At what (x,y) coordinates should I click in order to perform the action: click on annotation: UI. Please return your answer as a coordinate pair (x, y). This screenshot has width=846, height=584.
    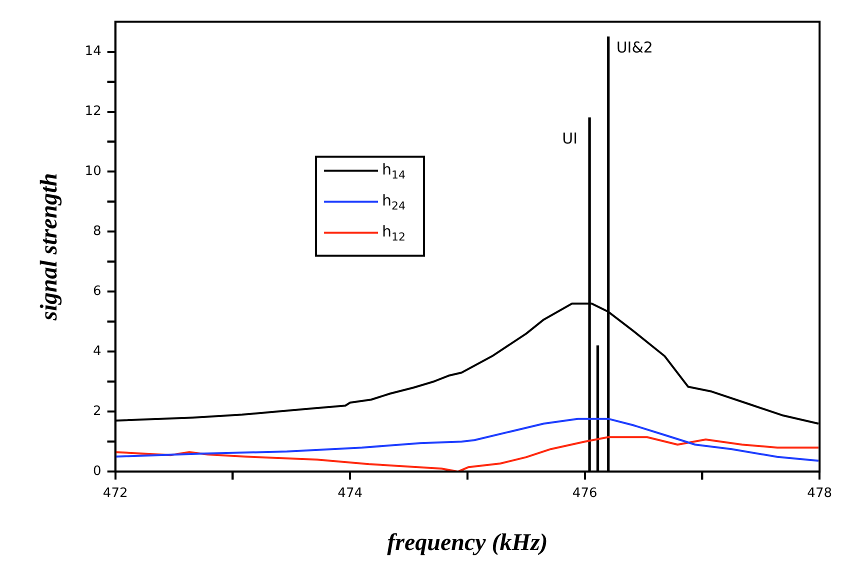
    Looking at the image, I should click on (570, 139).